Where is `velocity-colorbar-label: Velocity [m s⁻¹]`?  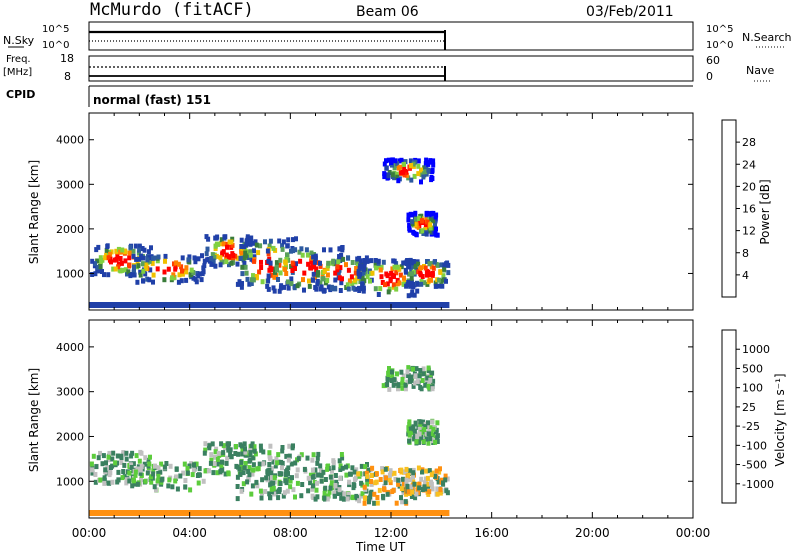 velocity-colorbar-label: Velocity [m s⁻¹] is located at coordinates (780, 419).